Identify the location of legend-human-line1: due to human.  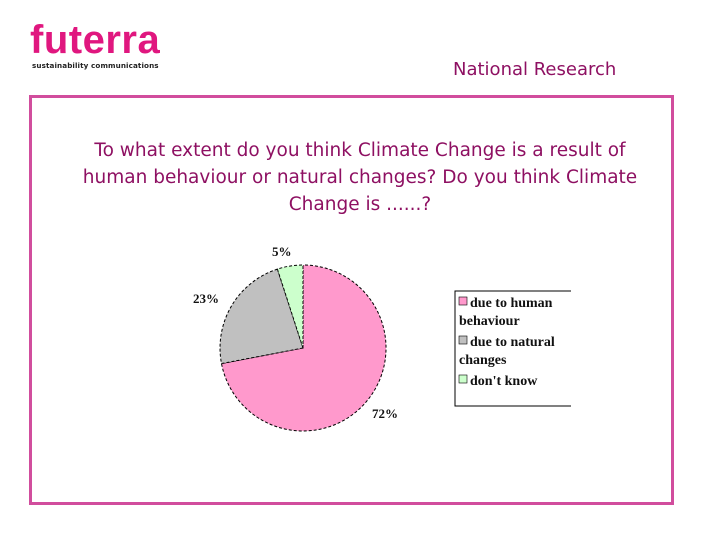
(511, 303).